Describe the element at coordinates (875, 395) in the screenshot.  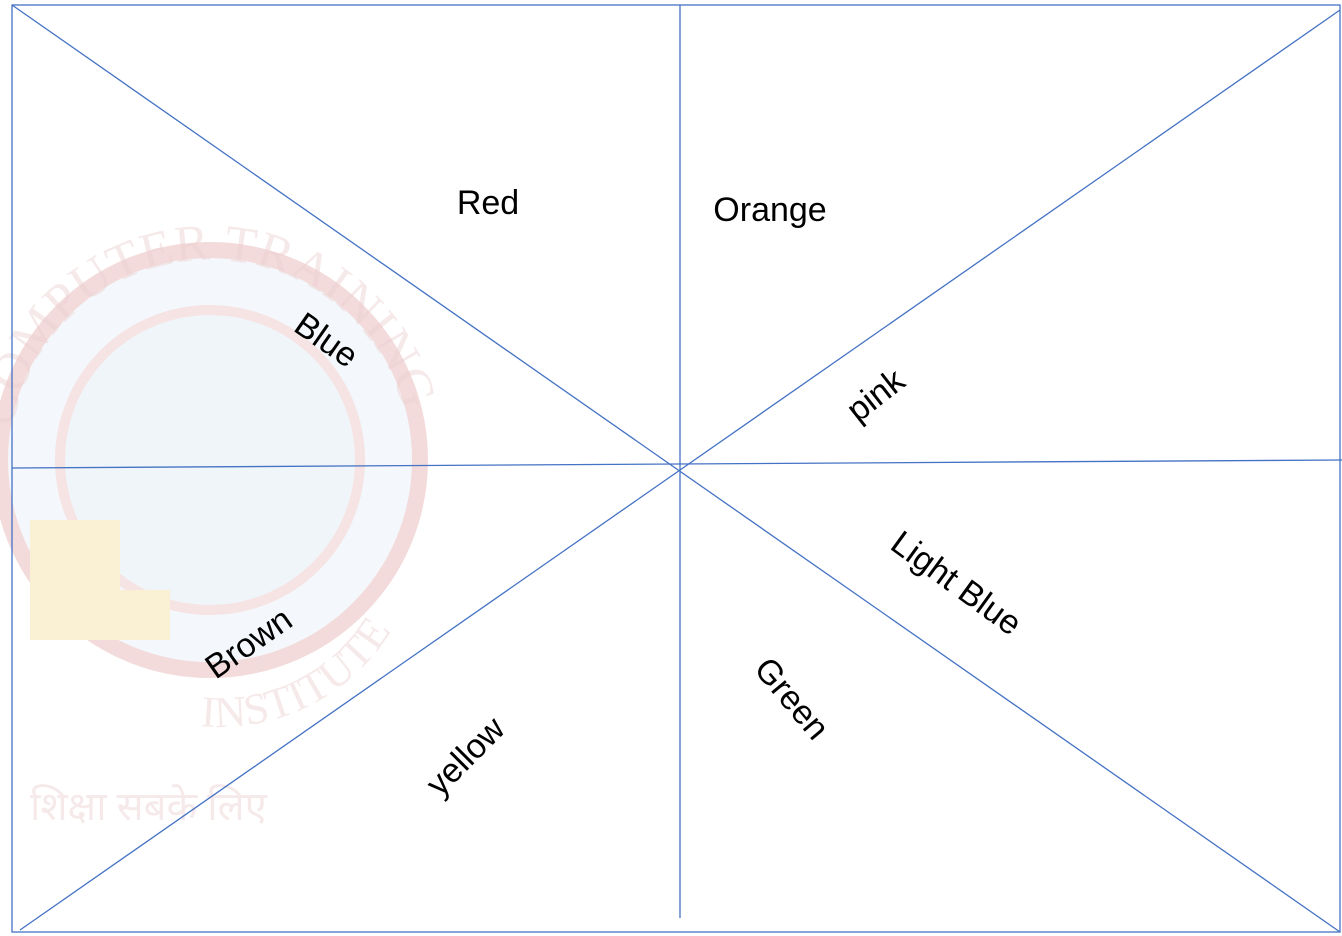
I see `label: pink` at that location.